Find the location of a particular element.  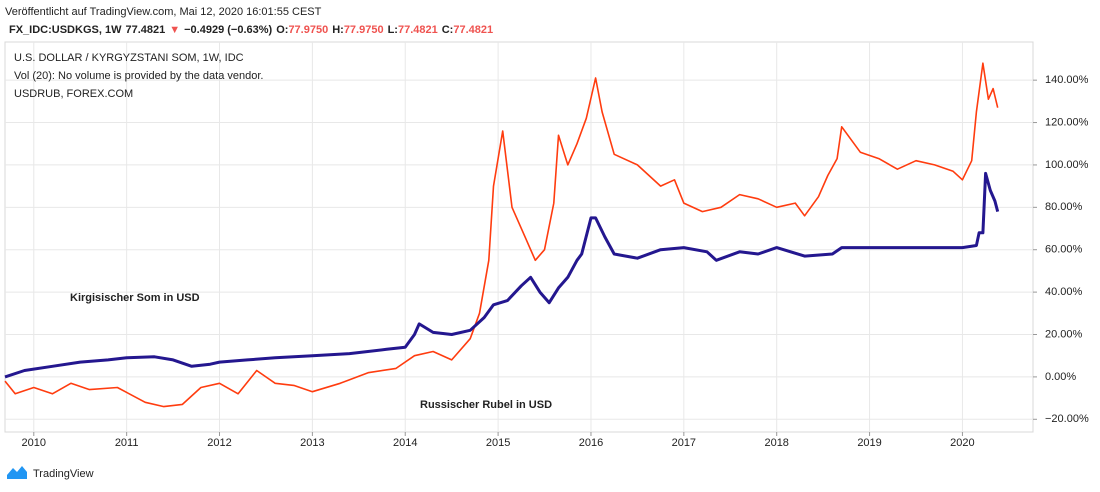

x-tick-label: 2014 is located at coordinates (405, 443).